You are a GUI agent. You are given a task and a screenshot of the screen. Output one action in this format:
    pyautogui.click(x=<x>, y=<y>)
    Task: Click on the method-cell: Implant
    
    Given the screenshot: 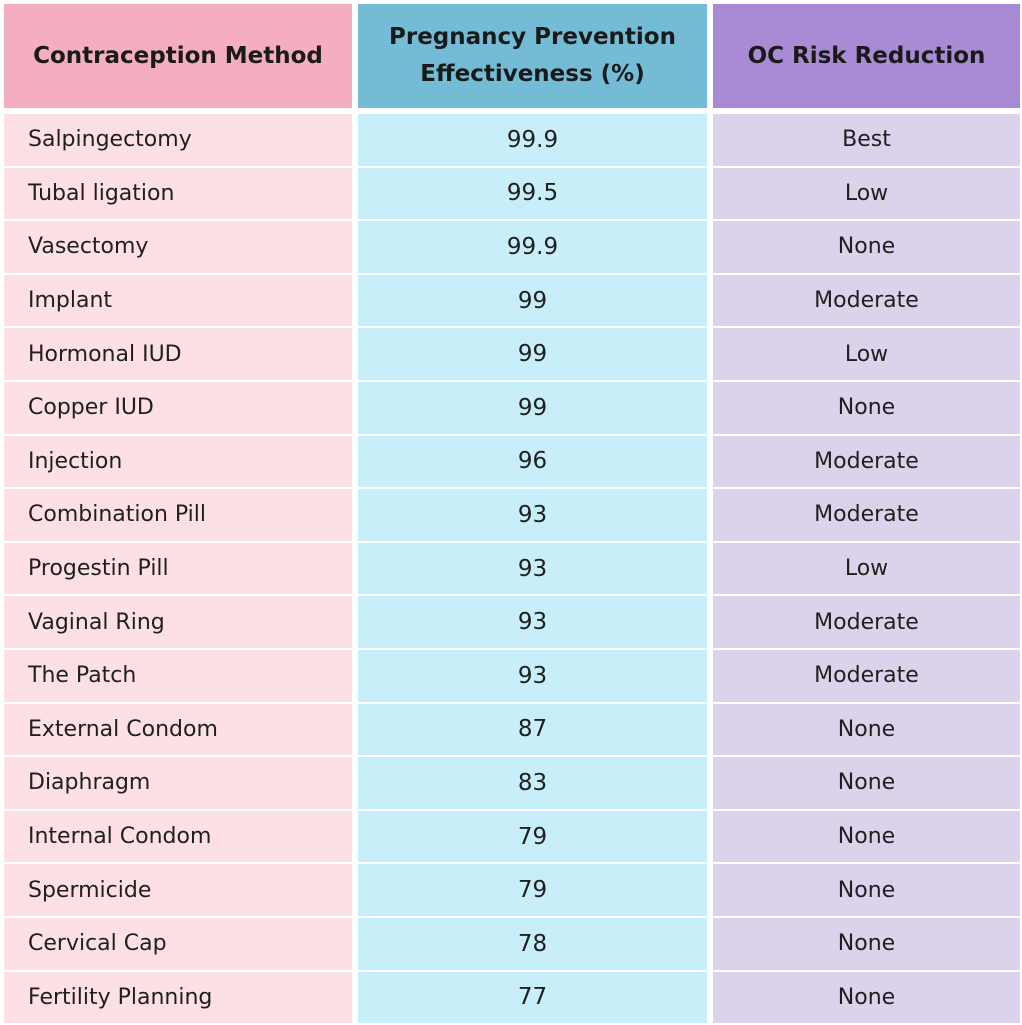 What is the action you would take?
    pyautogui.click(x=178, y=300)
    